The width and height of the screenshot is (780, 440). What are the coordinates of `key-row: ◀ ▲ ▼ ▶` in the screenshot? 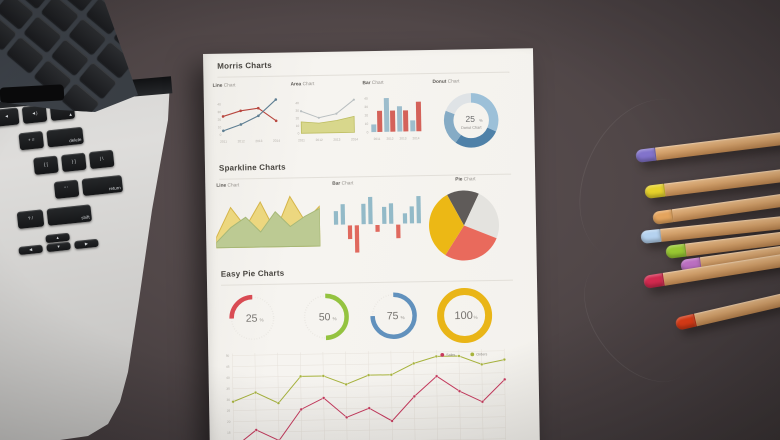 It's located at (58, 243).